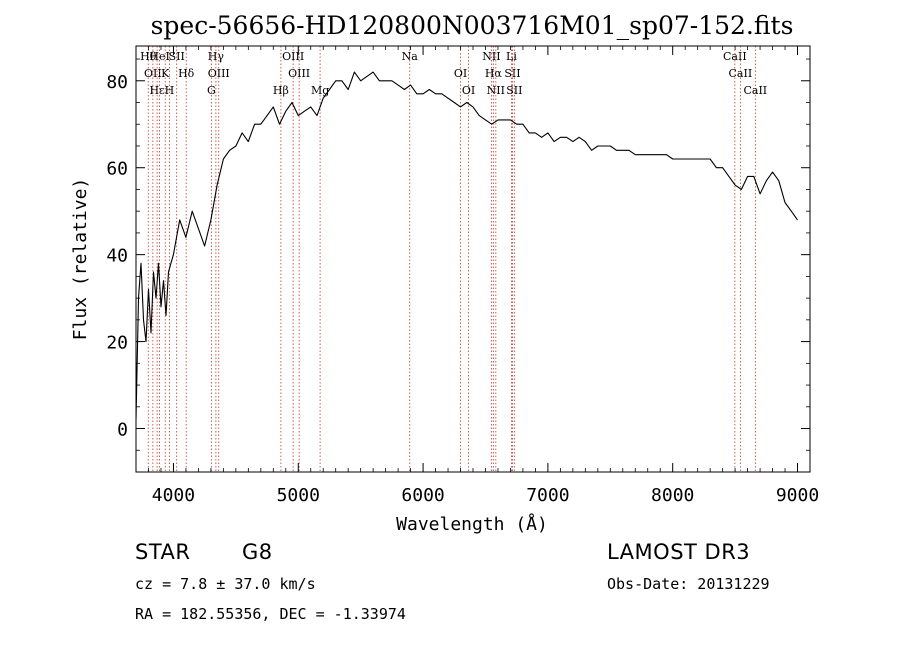  What do you see at coordinates (547, 495) in the screenshot?
I see `x-tick-label: 7000` at bounding box center [547, 495].